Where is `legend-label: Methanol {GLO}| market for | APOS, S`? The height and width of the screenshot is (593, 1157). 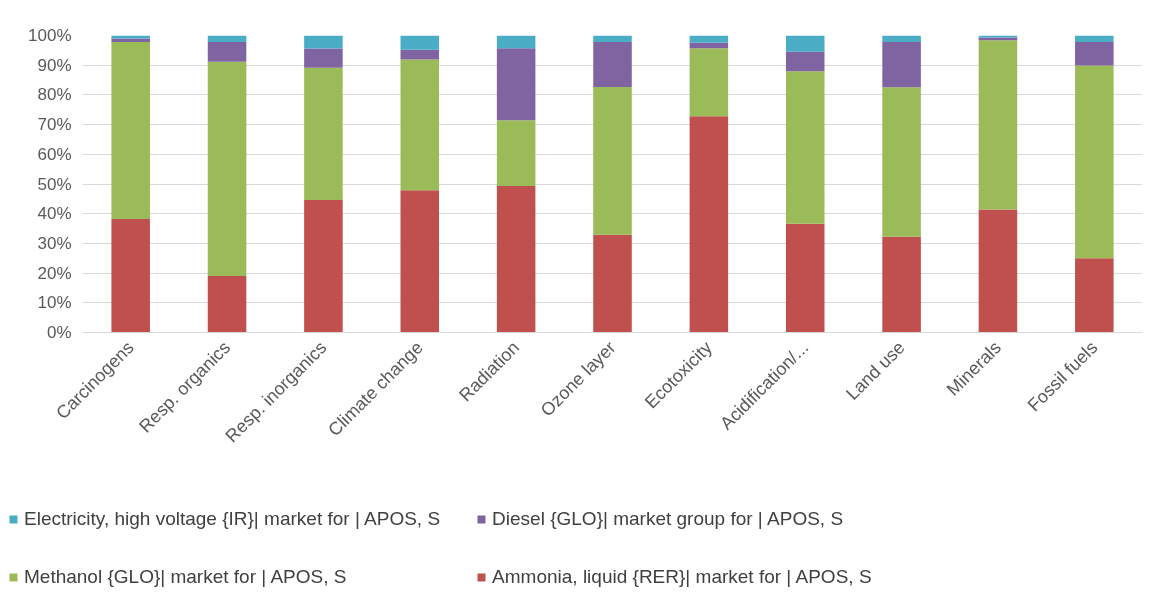 legend-label: Methanol {GLO}| market for | APOS, S is located at coordinates (185, 577).